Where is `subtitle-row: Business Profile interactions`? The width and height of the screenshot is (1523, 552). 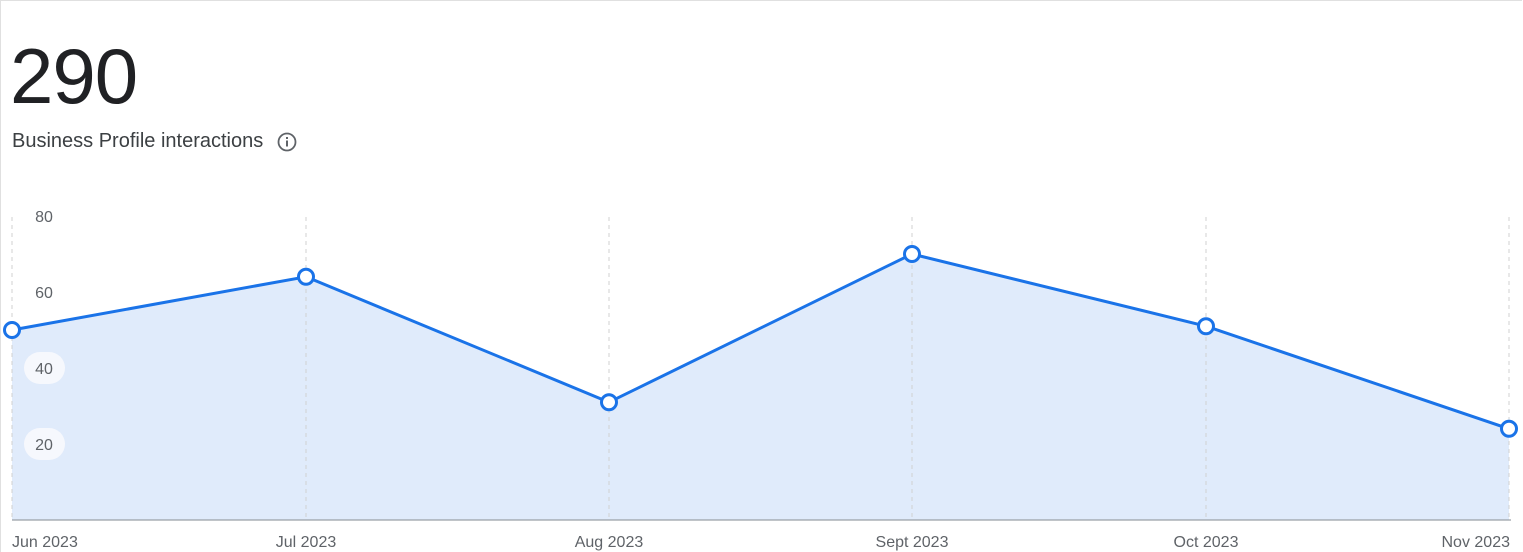
subtitle-row: Business Profile interactions is located at coordinates (154, 141).